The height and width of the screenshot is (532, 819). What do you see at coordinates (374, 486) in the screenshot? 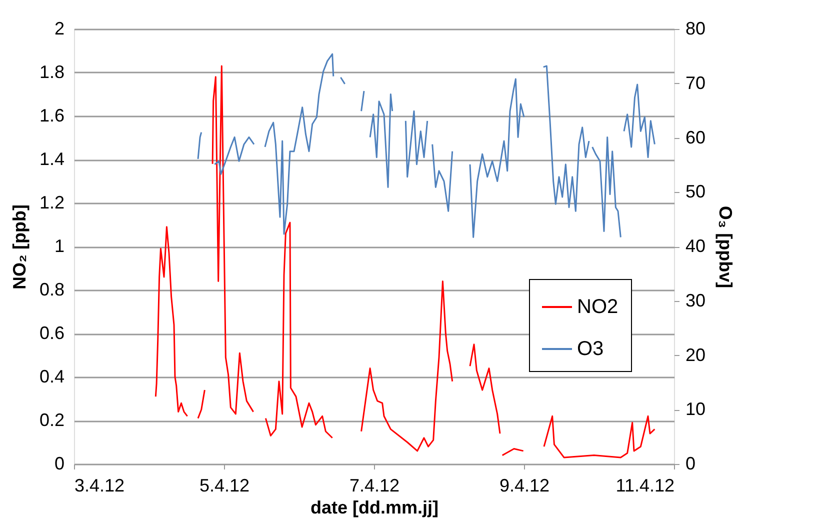
I see `x-tick-label: 7.4.12` at bounding box center [374, 486].